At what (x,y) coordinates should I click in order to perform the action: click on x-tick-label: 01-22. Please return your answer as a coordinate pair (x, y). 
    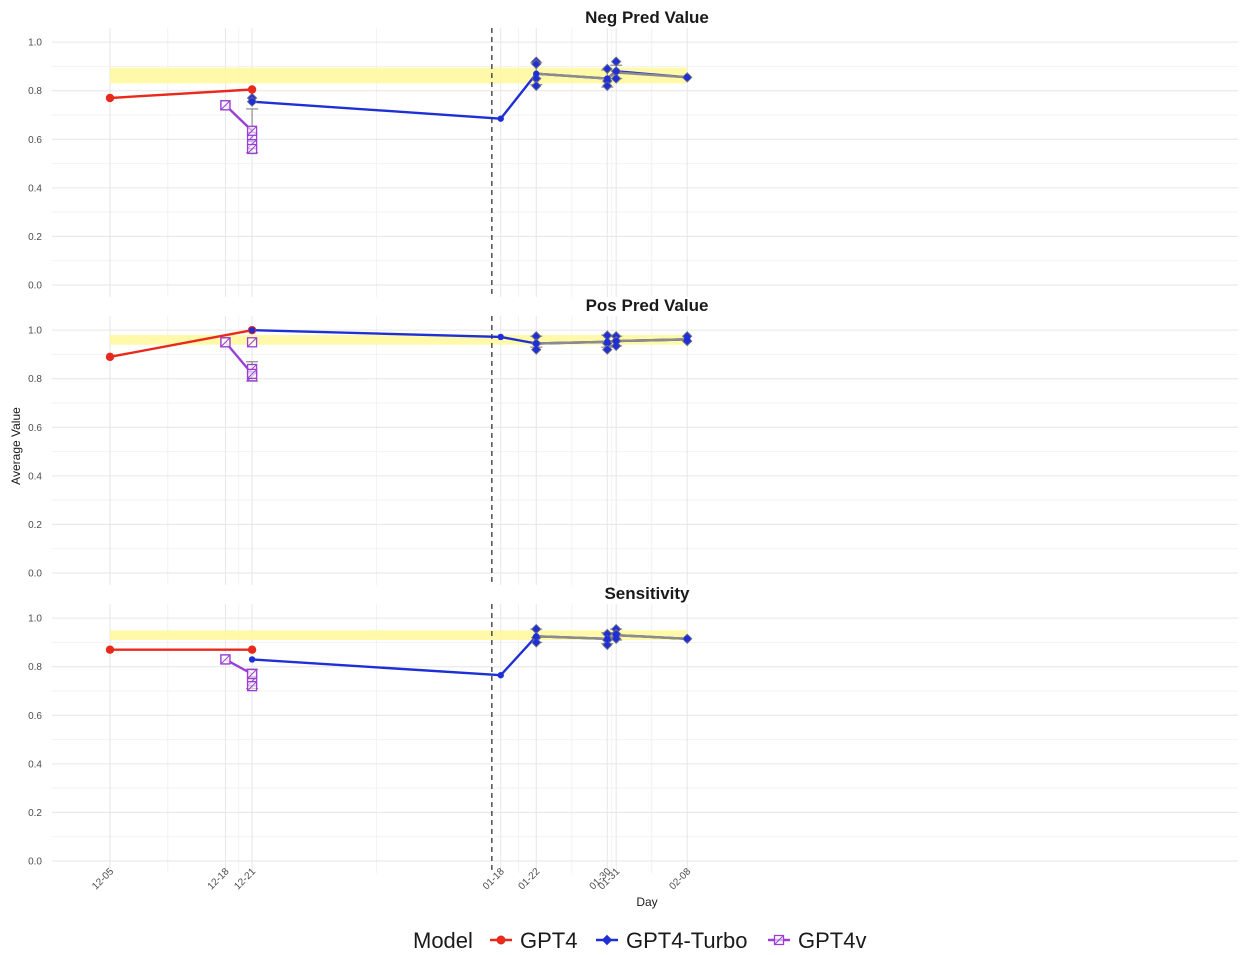
    Looking at the image, I should click on (529, 879).